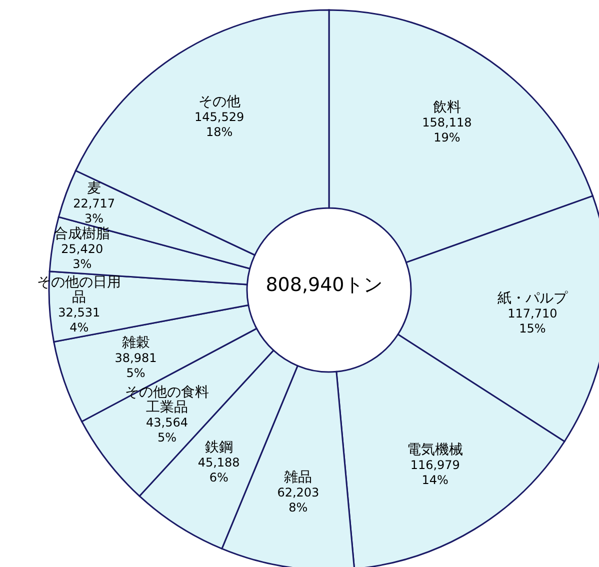  I want to click on data-label: 116,979 14%, so click(435, 473).